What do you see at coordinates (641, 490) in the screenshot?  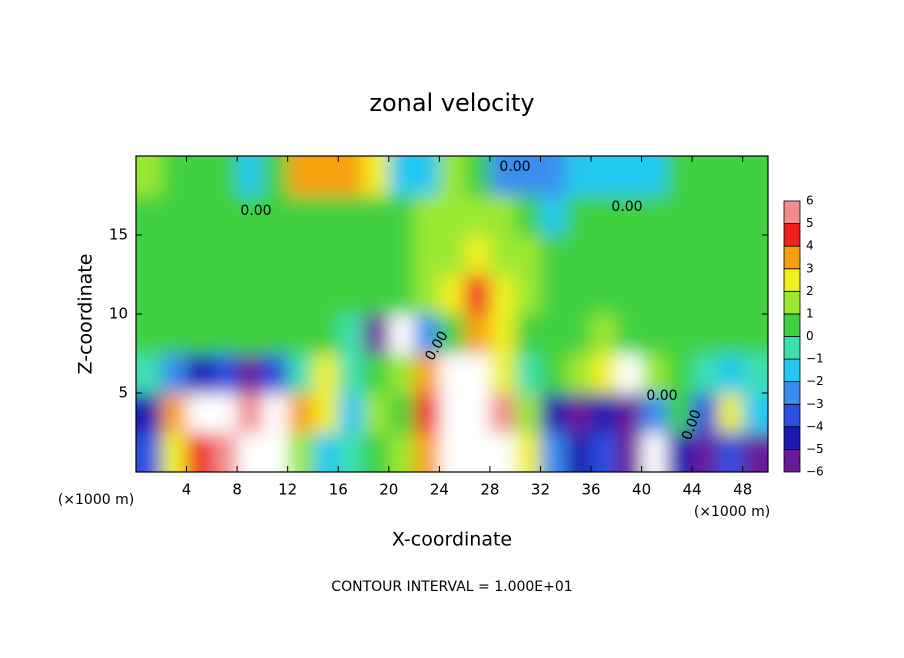 I see `x-tick-label: 40` at bounding box center [641, 490].